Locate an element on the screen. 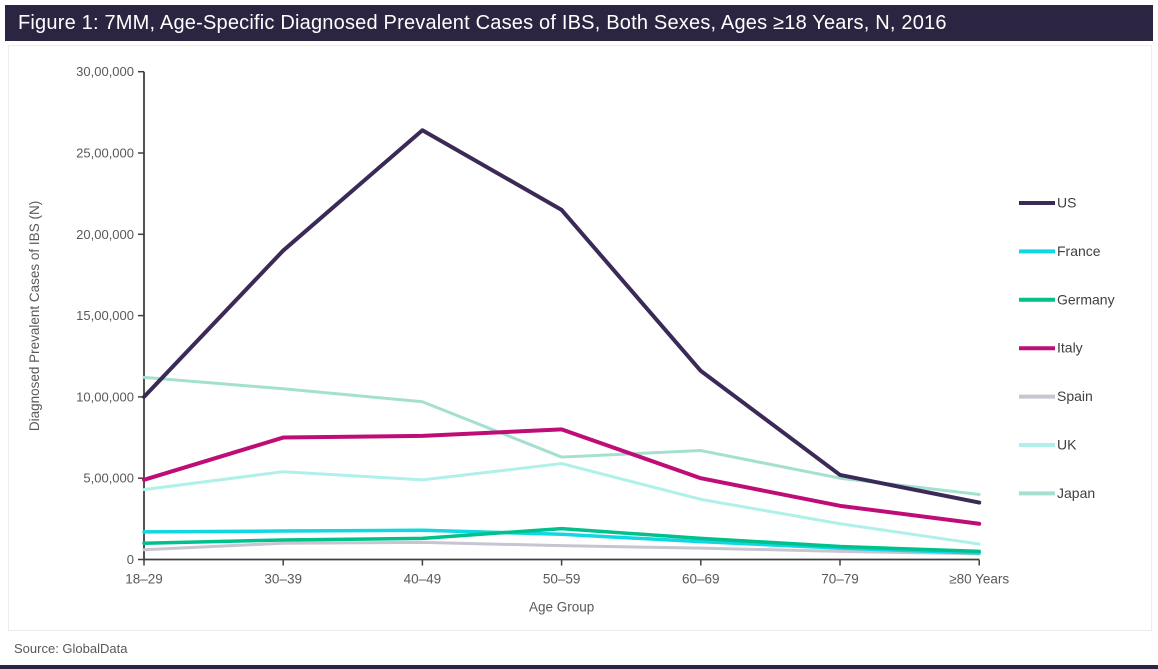 The height and width of the screenshot is (669, 1158). y-tick-label: 30,00,000 is located at coordinates (105, 71).